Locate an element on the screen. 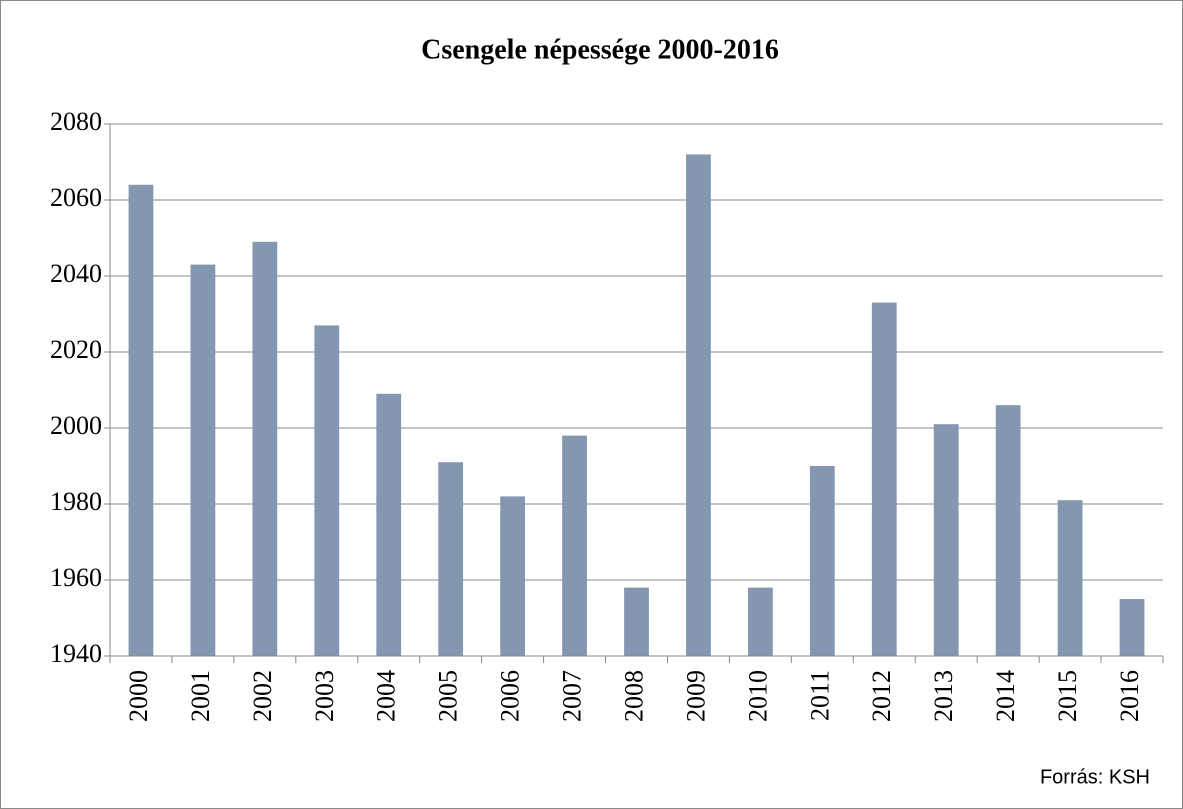 Image resolution: width=1183 pixels, height=809 pixels. y-tick-label: 2080 is located at coordinates (76, 121).